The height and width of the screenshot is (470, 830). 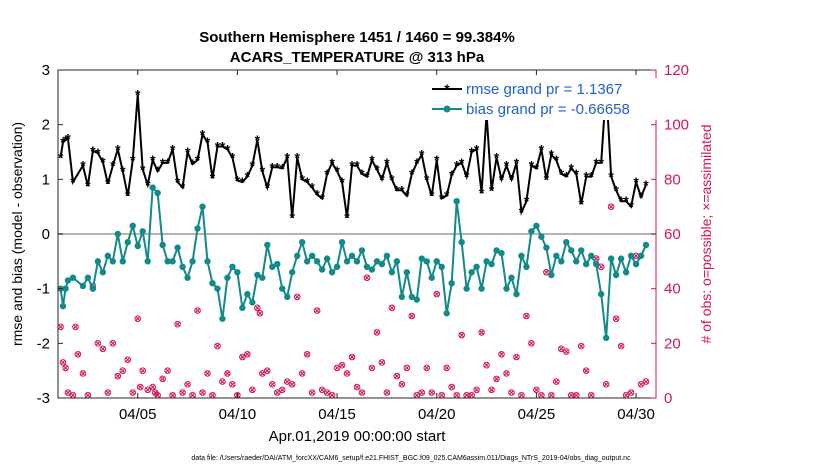 What do you see at coordinates (17, 234) in the screenshot?
I see `y-axis-left-label: rmse and bias (model - observation)` at bounding box center [17, 234].